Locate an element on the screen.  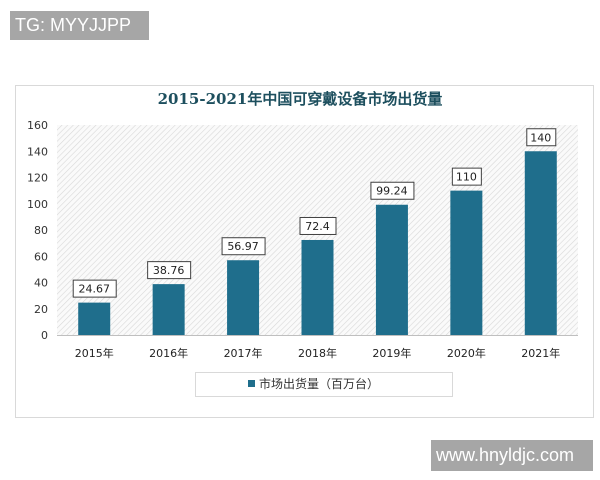
data-label: 99.24 is located at coordinates (392, 191).